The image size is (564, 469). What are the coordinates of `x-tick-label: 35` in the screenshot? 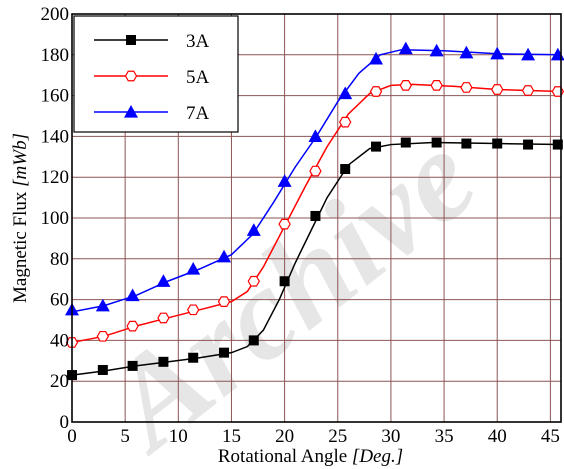 It's located at (444, 436).